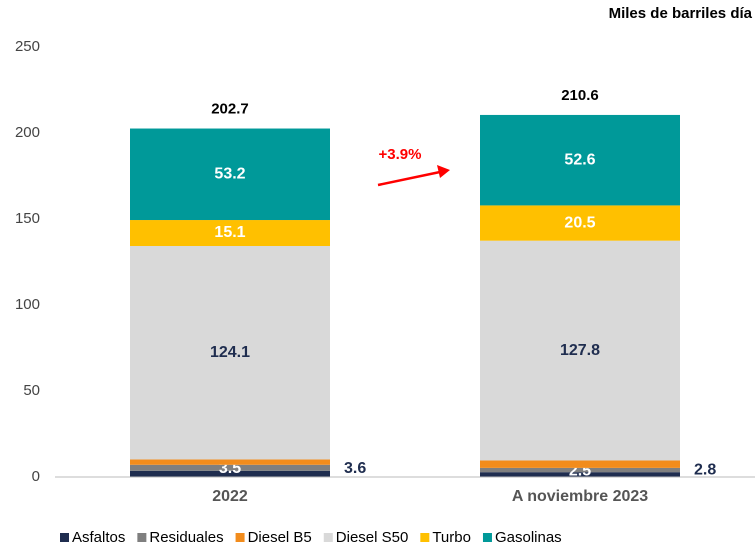 The height and width of the screenshot is (554, 755). What do you see at coordinates (280, 537) in the screenshot?
I see `legend-label: Diesel B5` at bounding box center [280, 537].